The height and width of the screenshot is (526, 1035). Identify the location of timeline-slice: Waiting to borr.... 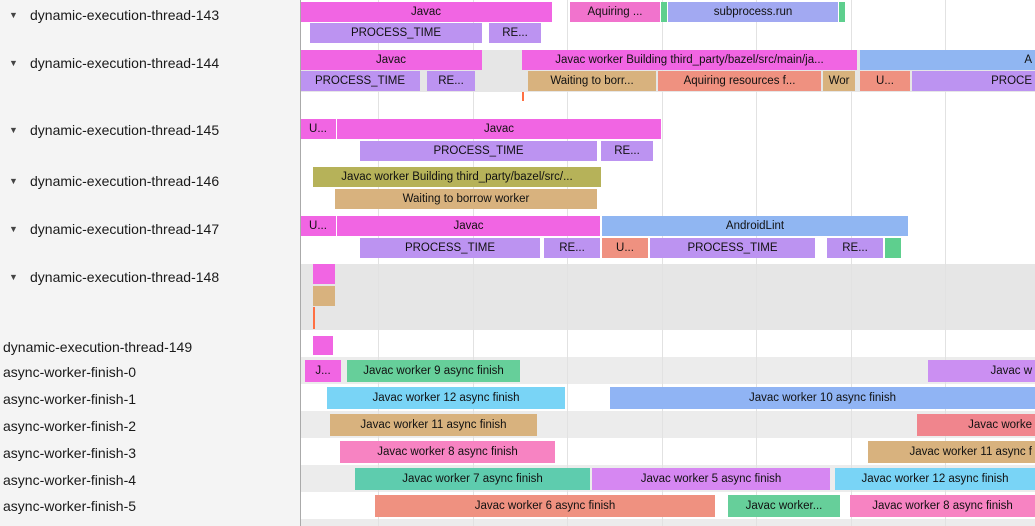
(592, 81).